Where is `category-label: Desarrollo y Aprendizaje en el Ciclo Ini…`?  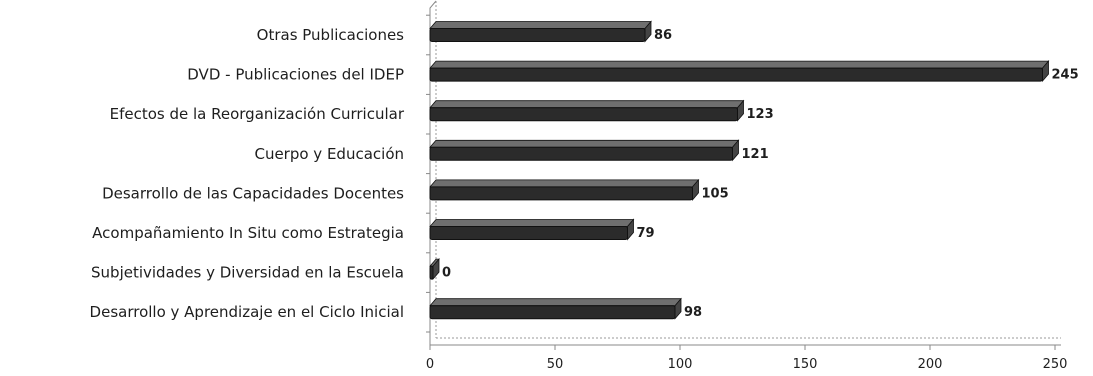
category-label: Desarrollo y Aprendizaje en el Ciclo Ini… is located at coordinates (247, 312).